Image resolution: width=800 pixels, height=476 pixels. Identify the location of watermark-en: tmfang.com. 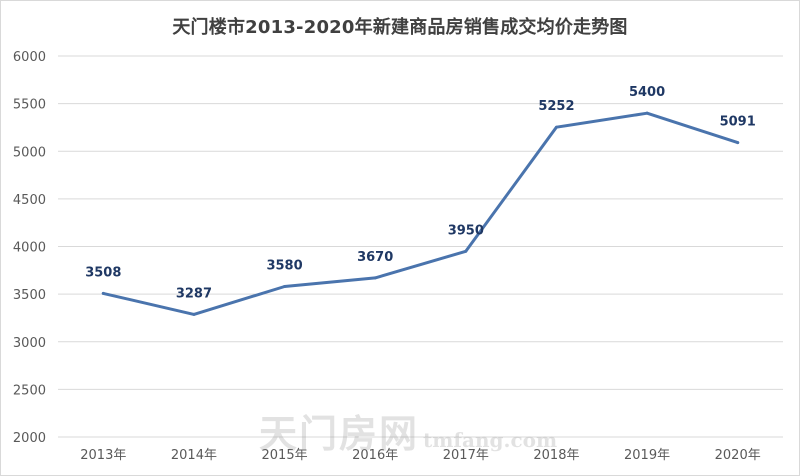
(490, 440).